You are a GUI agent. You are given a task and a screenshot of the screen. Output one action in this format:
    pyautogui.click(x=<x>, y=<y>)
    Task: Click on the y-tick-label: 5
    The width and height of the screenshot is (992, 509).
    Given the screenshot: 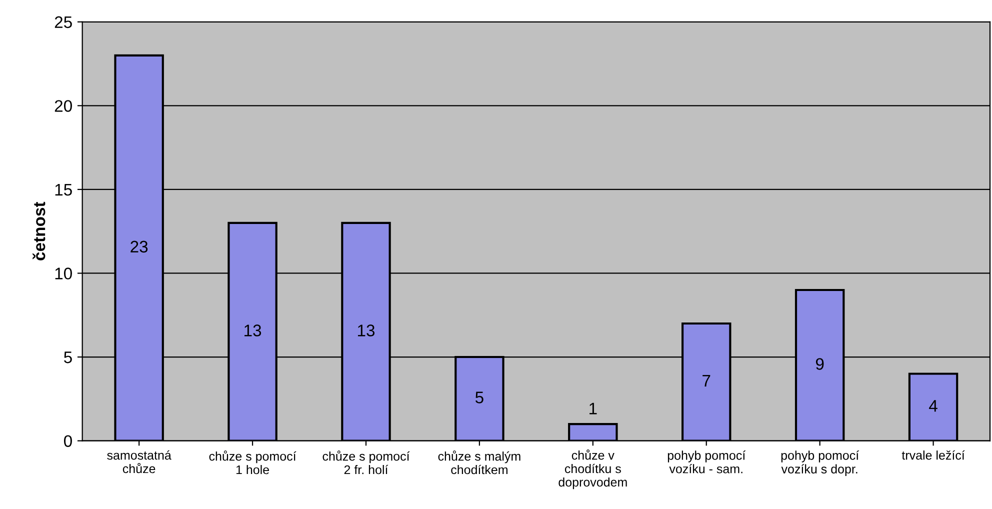 What is the action you would take?
    pyautogui.click(x=68, y=358)
    